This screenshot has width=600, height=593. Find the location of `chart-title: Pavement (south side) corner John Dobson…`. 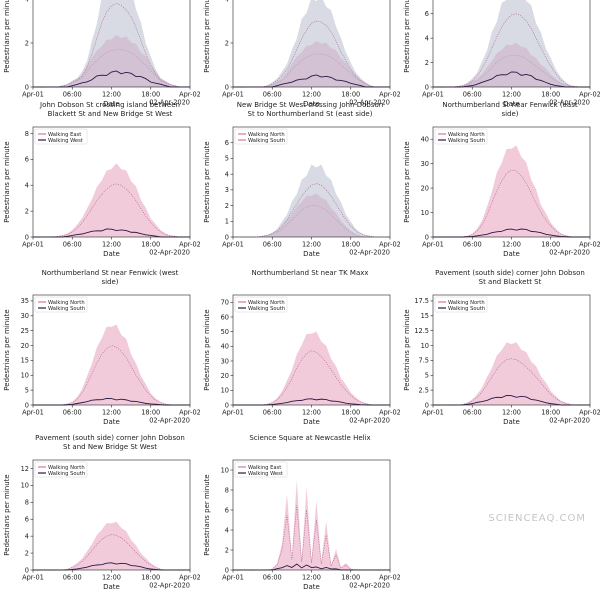

chart-title: Pavement (south side) corner John Dobson… is located at coordinates (110, 442).